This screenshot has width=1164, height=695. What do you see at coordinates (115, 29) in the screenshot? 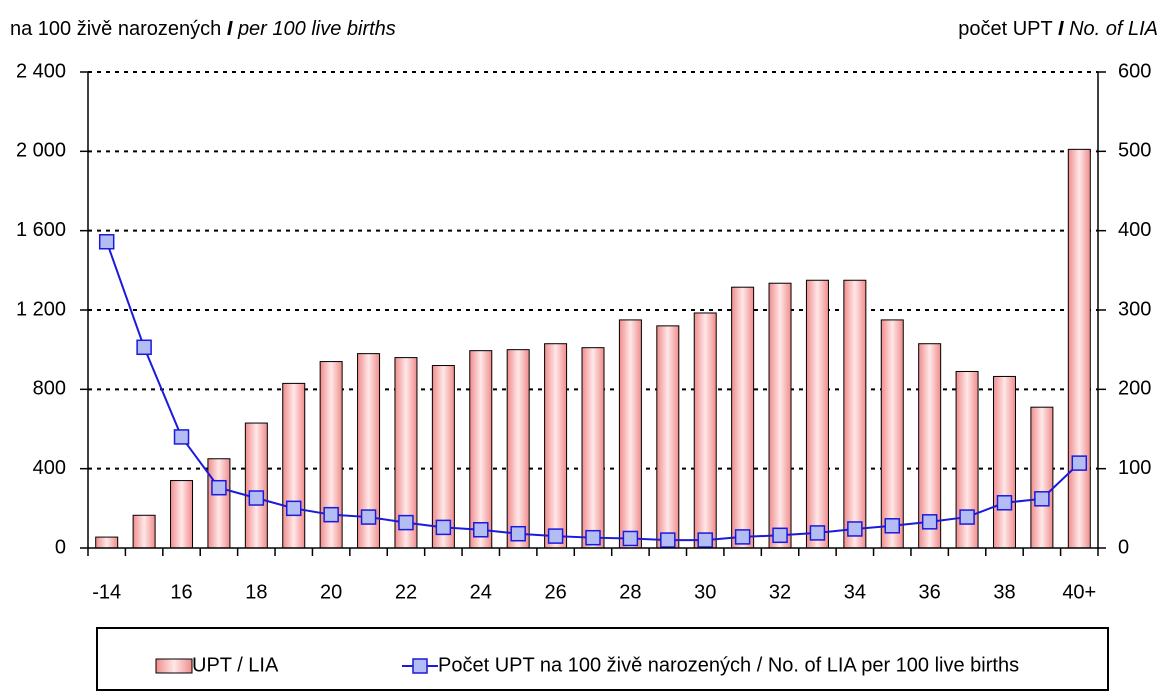
I see `y-title-part: na 100 živě narozených` at bounding box center [115, 29].